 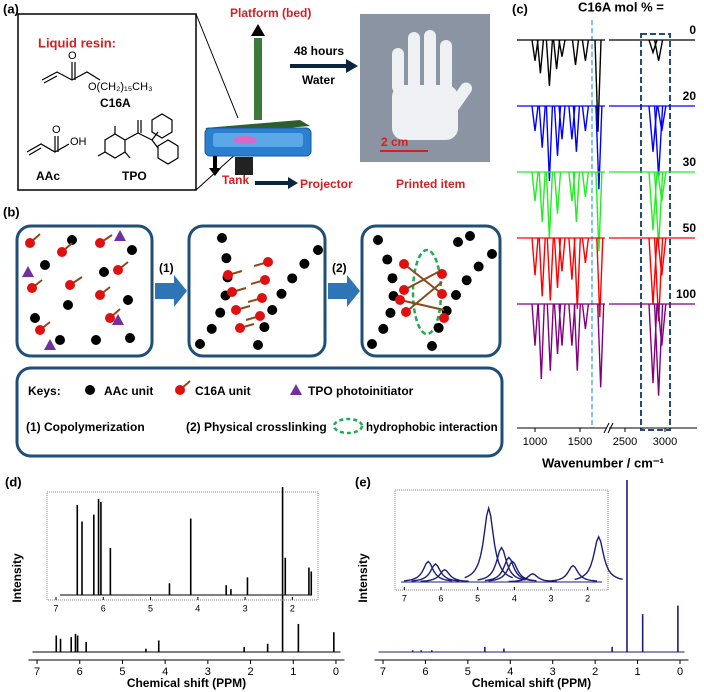 I want to click on key-label: TPO photoinitiator, so click(x=361, y=391).